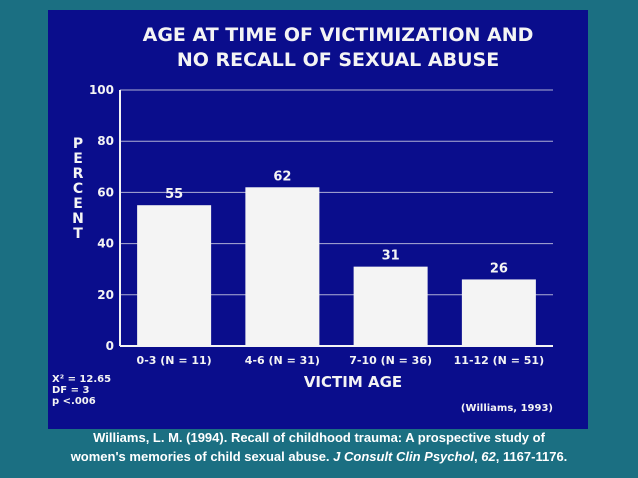 Image resolution: width=638 pixels, height=478 pixels. What do you see at coordinates (78, 189) in the screenshot?
I see `y-axis-label-letter-3: C` at bounding box center [78, 189].